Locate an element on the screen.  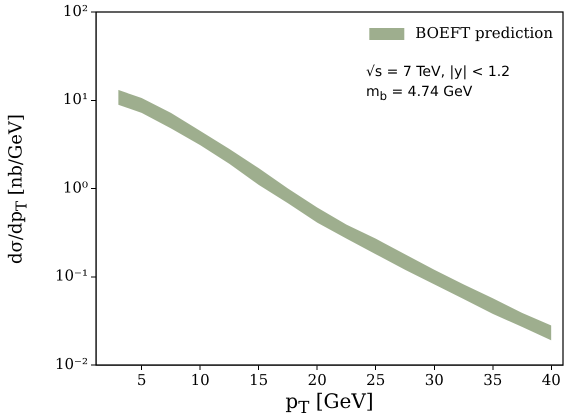
legend-label: BOEFT prediction is located at coordinates (484, 33).